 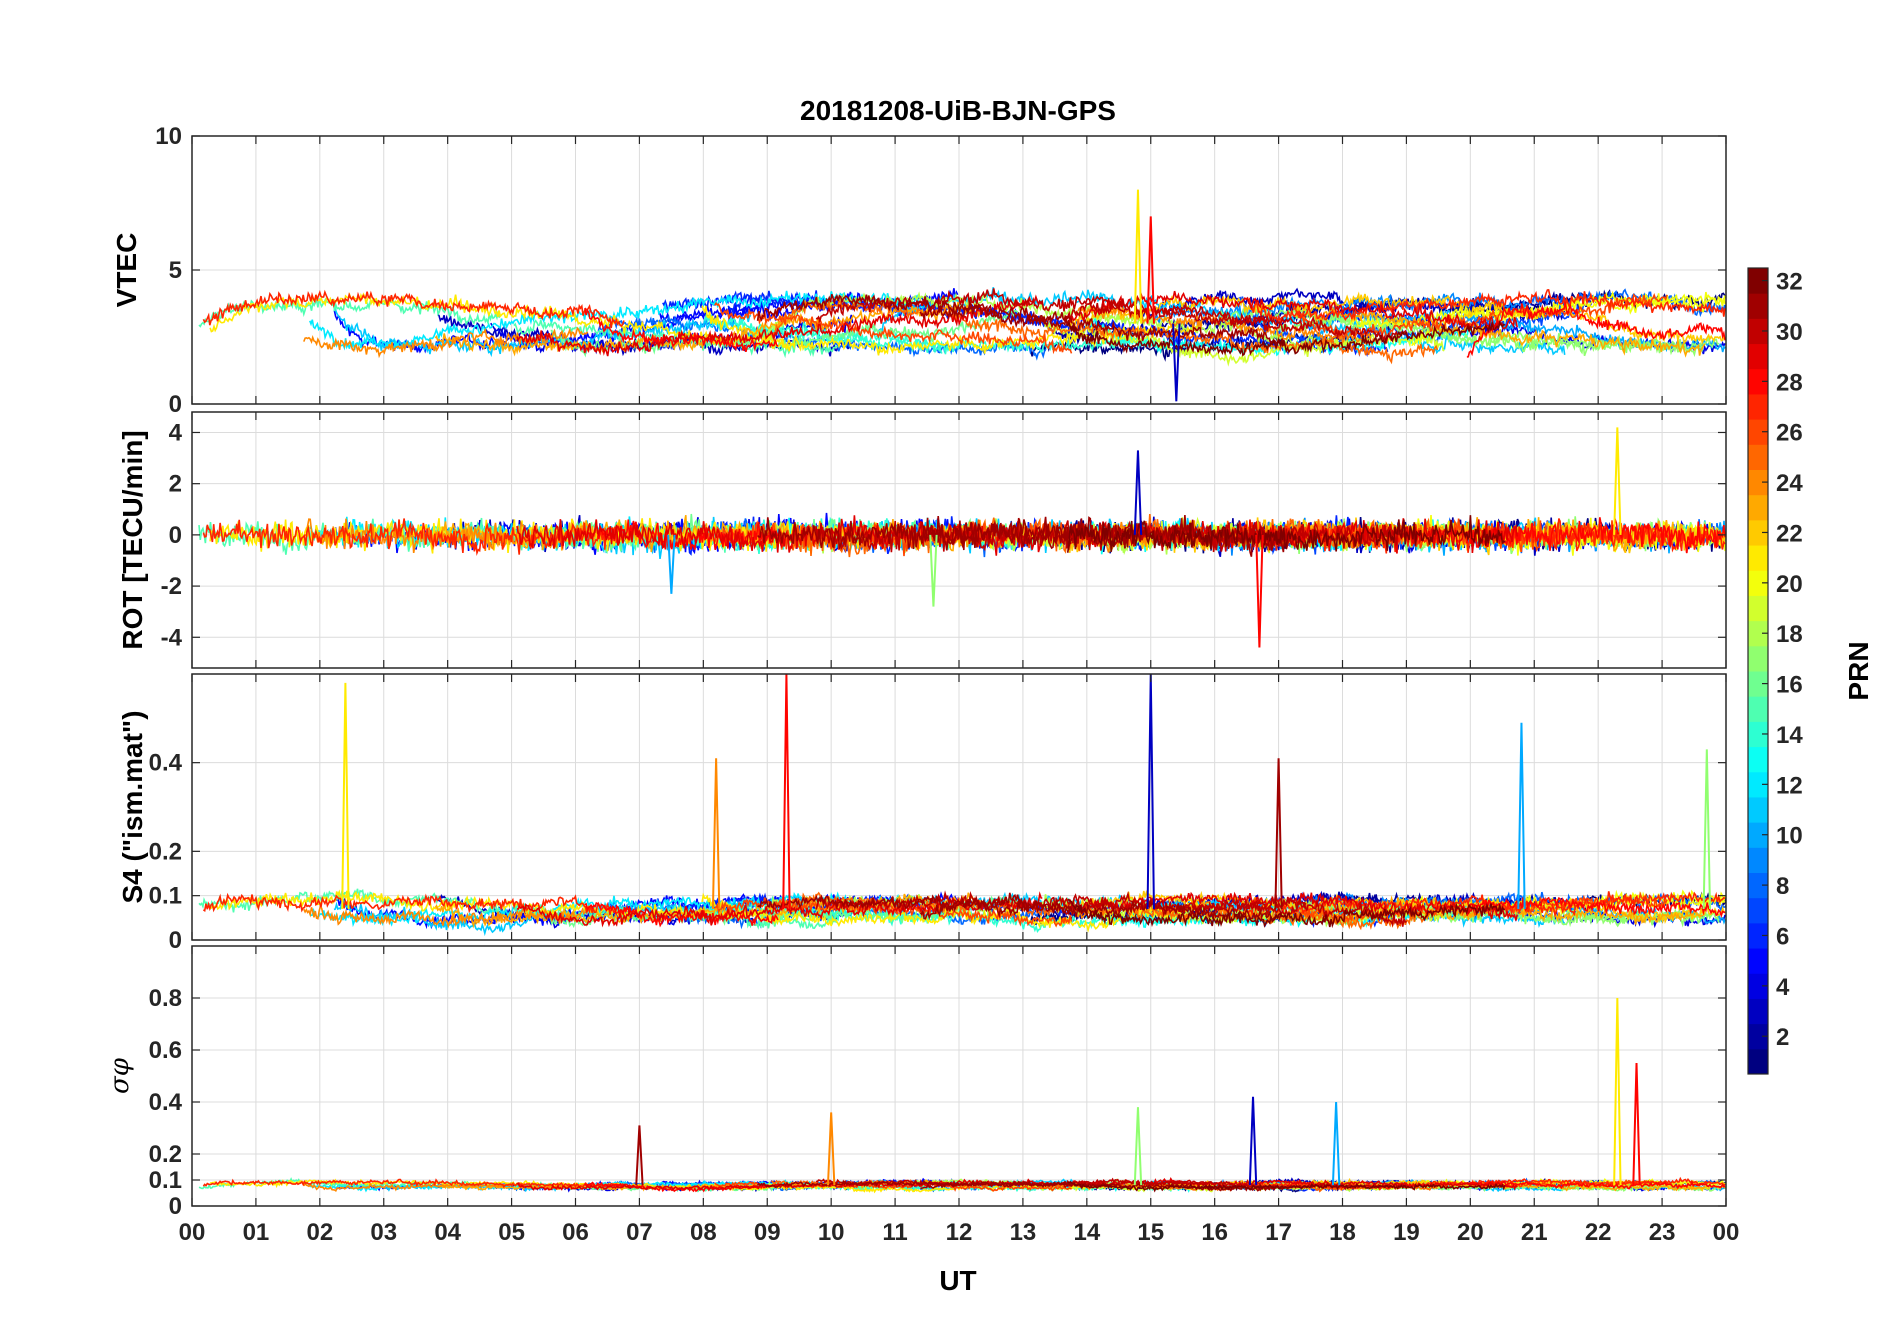 I want to click on x-tick-label: 04, so click(x=447, y=1232).